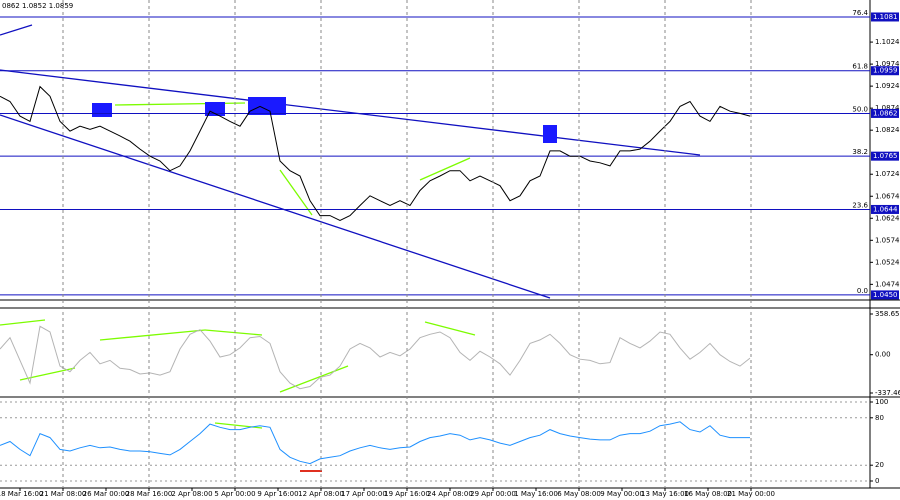  Describe the element at coordinates (579, 494) in the screenshot. I see `x-tick-label: 6 May 08:00` at that location.